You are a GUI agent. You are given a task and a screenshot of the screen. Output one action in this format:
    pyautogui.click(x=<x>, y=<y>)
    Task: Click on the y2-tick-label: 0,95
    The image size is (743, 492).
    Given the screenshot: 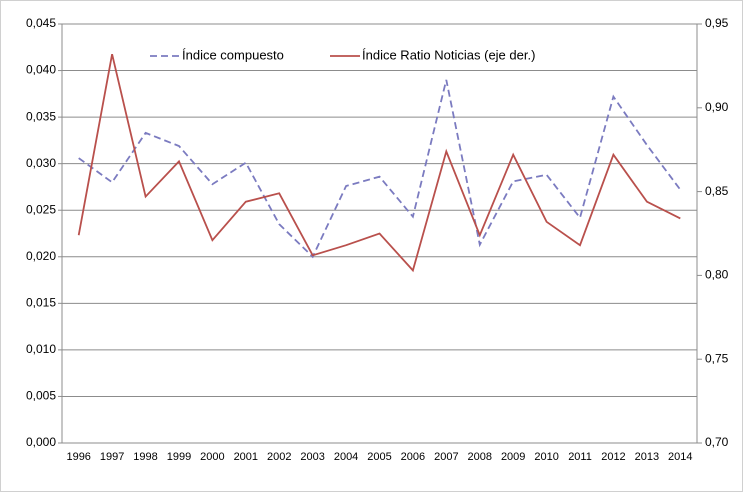 What is the action you would take?
    pyautogui.click(x=717, y=23)
    